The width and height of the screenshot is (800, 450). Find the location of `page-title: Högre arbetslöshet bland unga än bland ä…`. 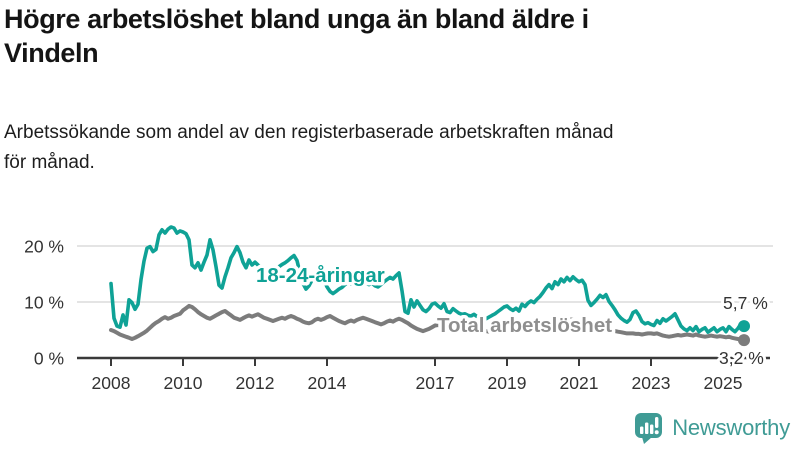

page-title: Högre arbetslöshet bland unga än bland ä… is located at coordinates (296, 36).